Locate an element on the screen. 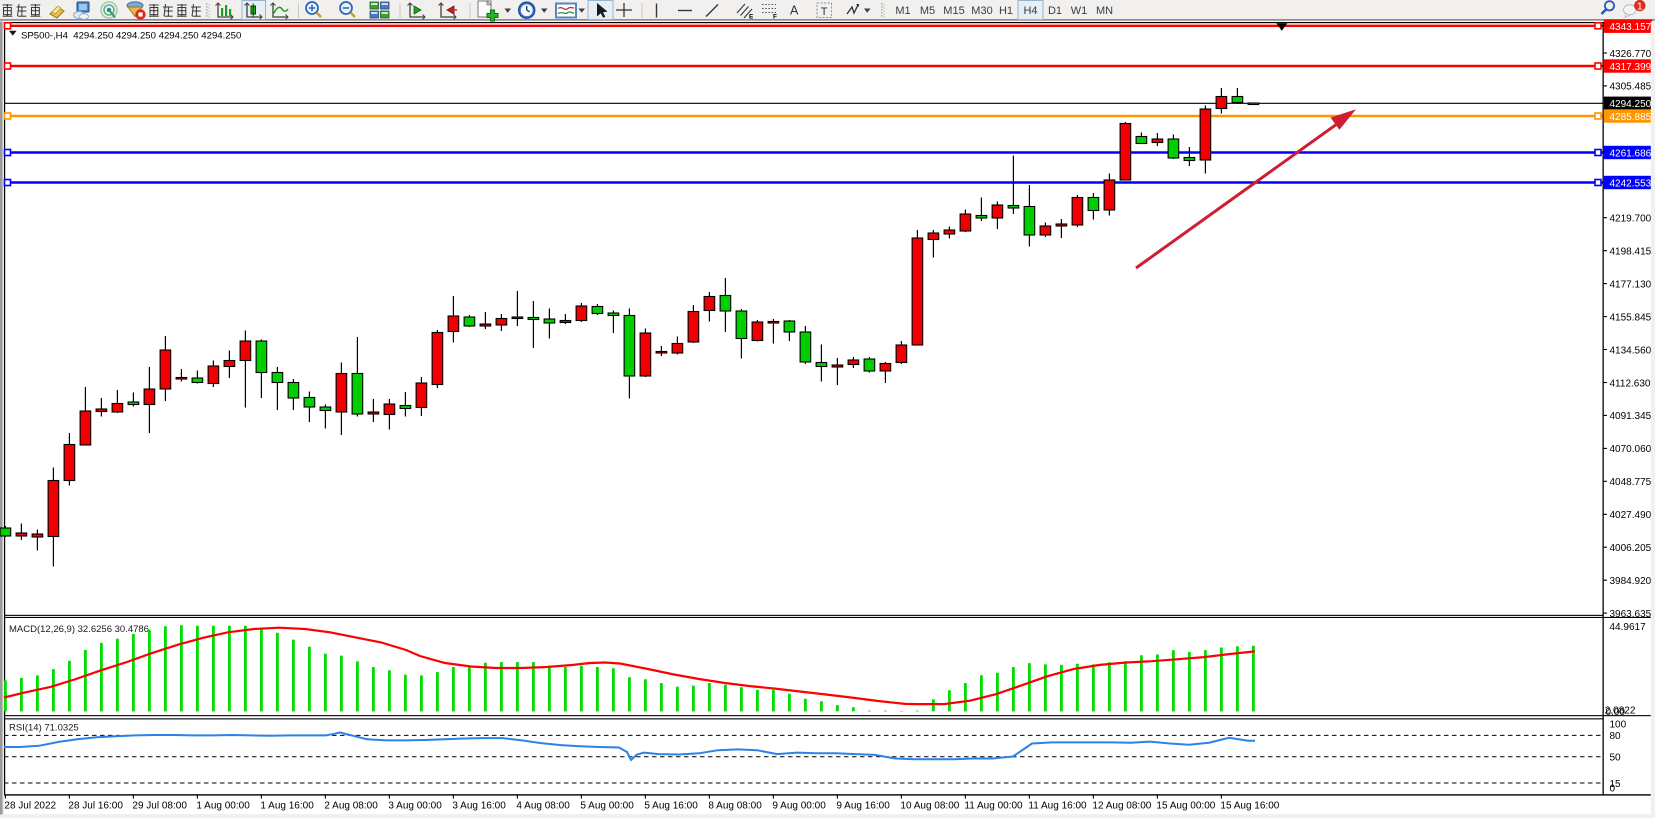  svg-text: 3984.920 is located at coordinates (1631, 581).